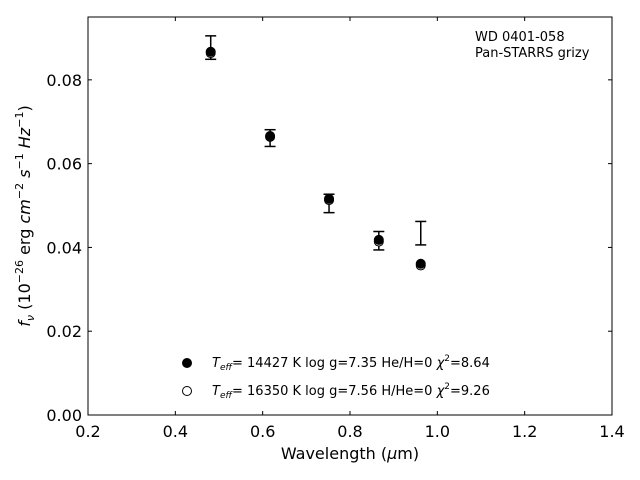 The height and width of the screenshot is (480, 640). What do you see at coordinates (524, 431) in the screenshot?
I see `x-tick-label: 1.2` at bounding box center [524, 431].